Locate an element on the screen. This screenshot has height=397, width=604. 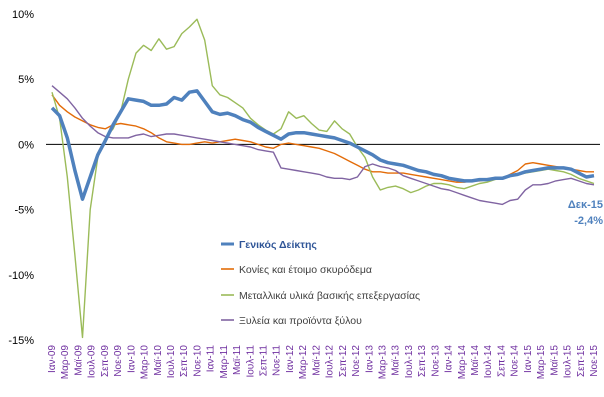
x-tick-label: Μαϊ-13 is located at coordinates (396, 360).